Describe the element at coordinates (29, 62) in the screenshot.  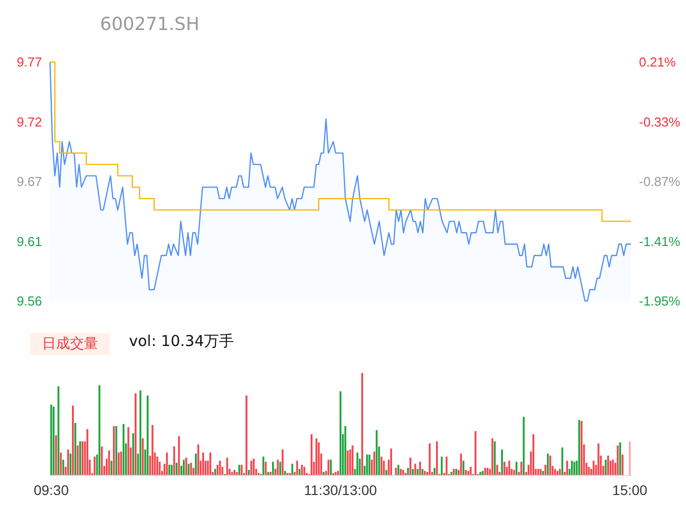
I see `y-tick-label: 9.77` at that location.